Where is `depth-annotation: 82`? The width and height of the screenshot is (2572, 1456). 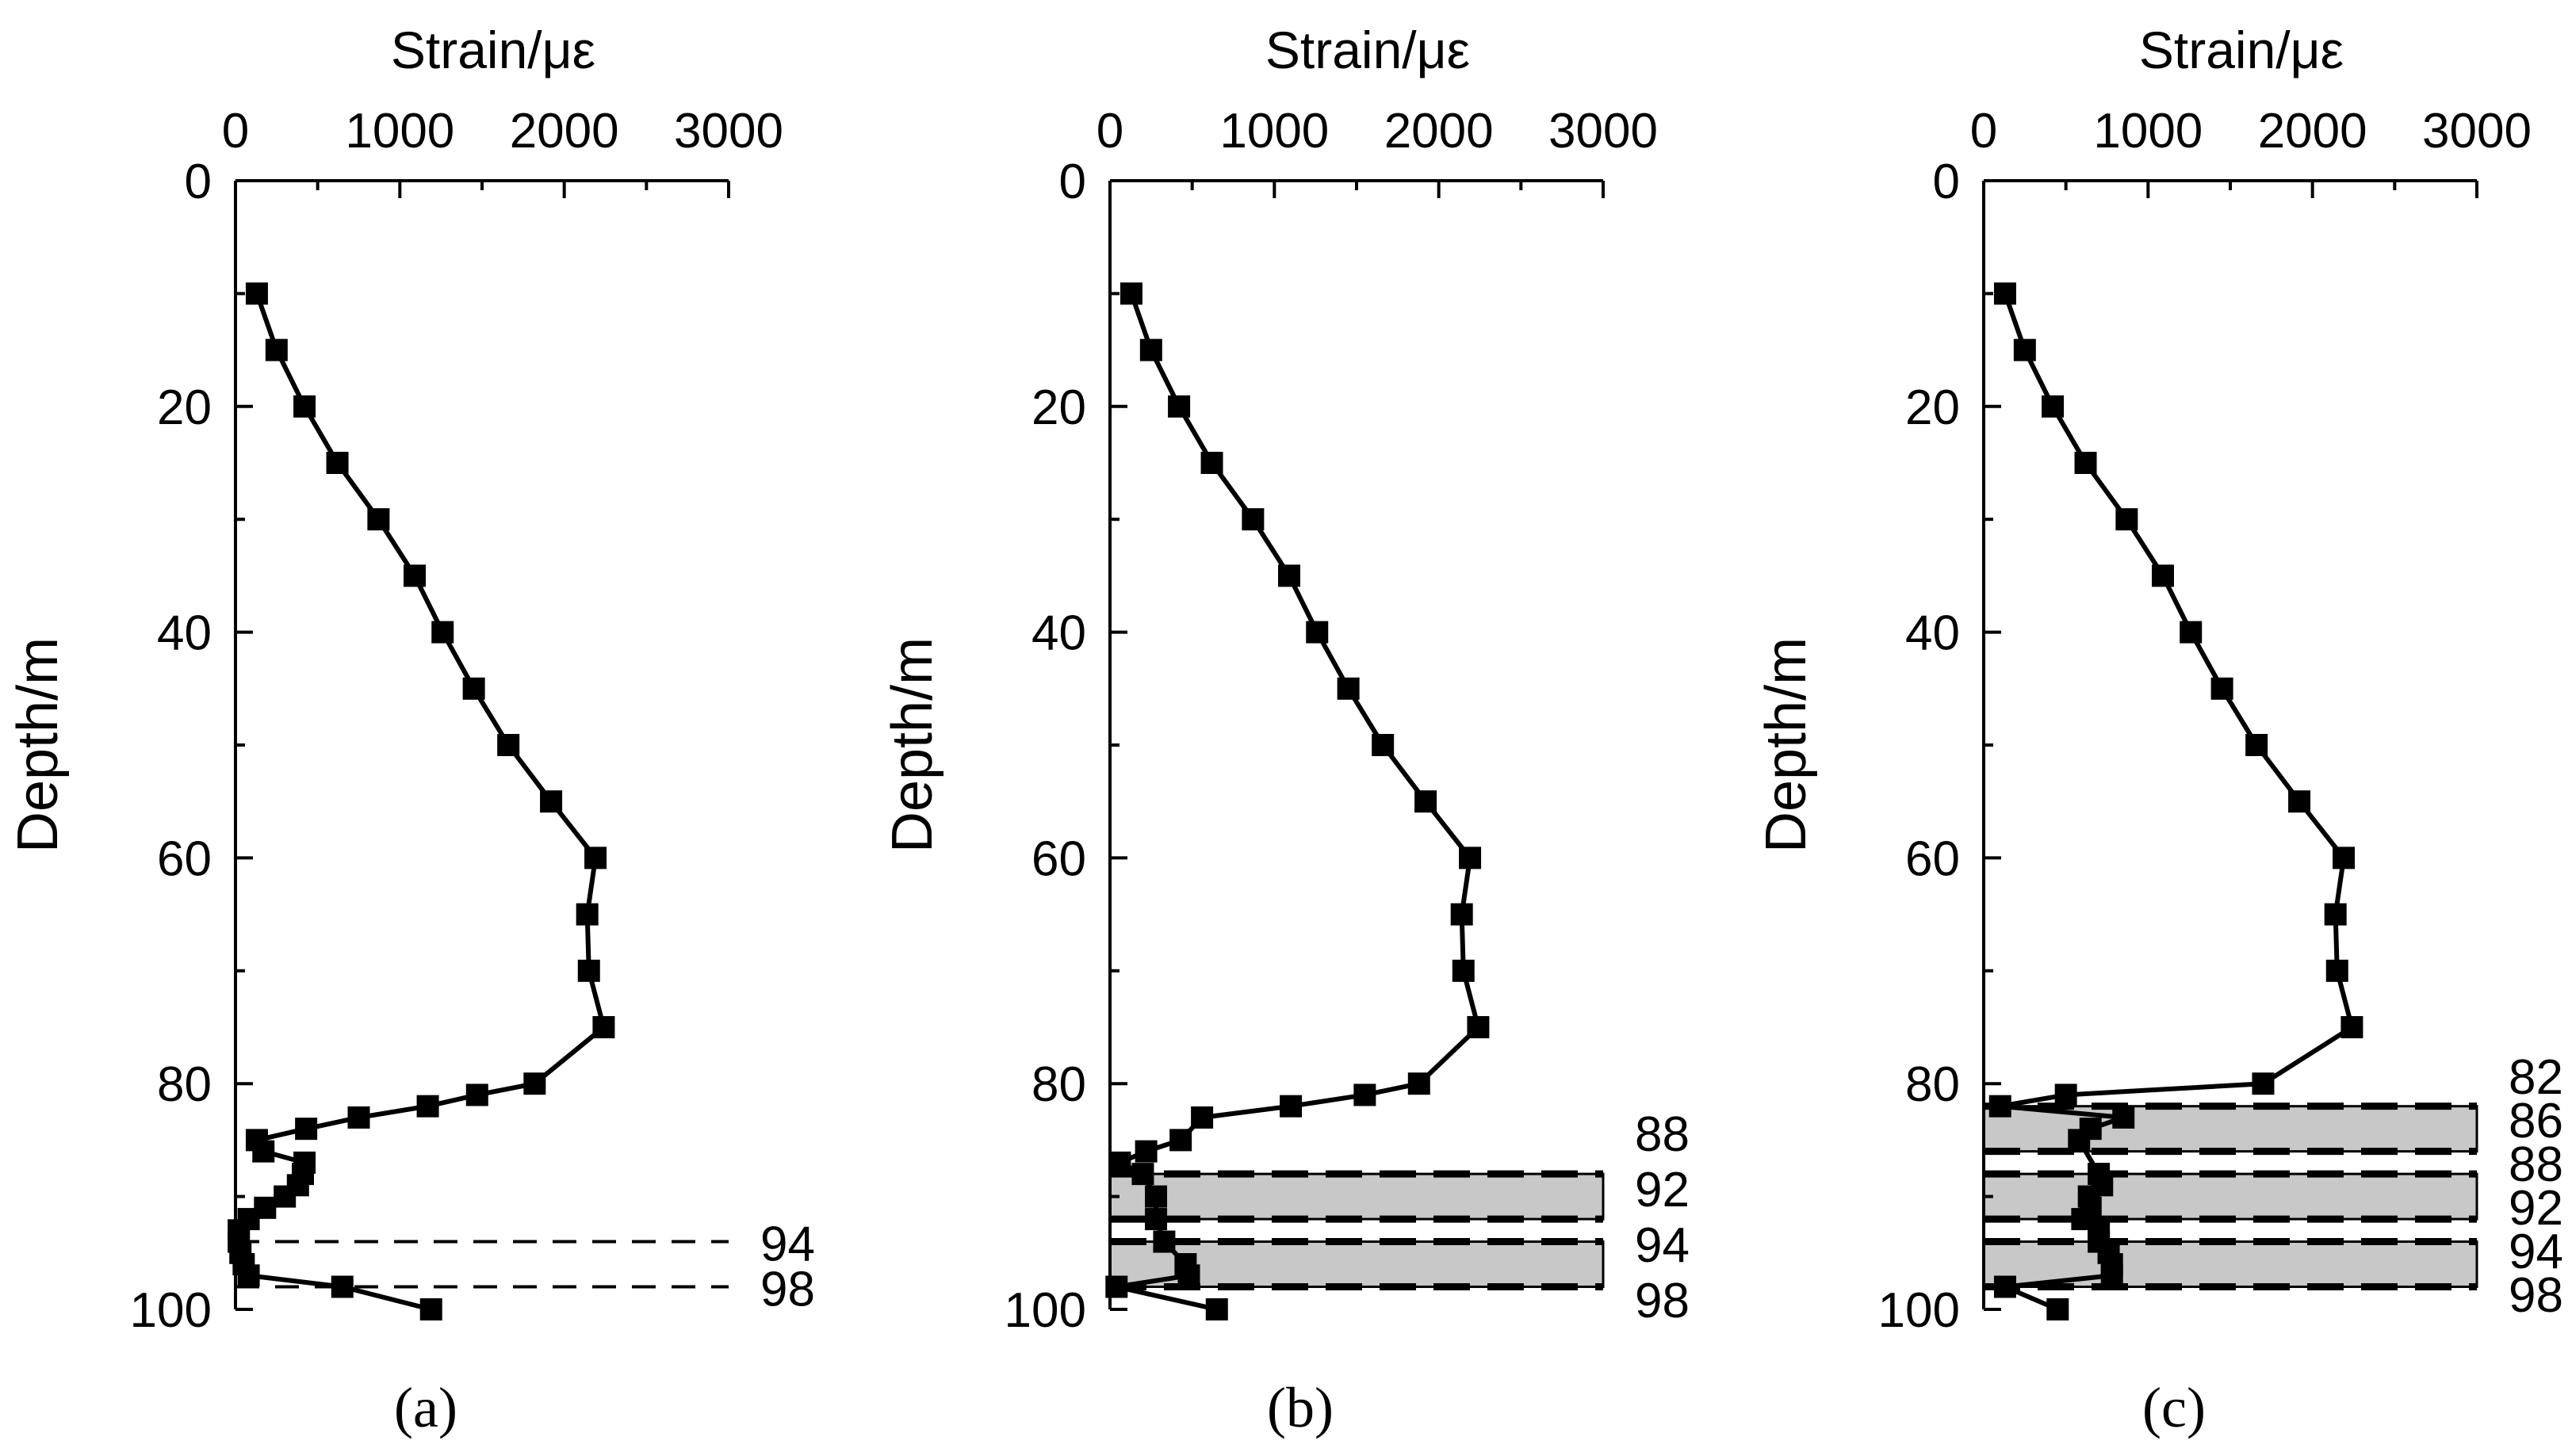
depth-annotation: 82 is located at coordinates (2536, 1077).